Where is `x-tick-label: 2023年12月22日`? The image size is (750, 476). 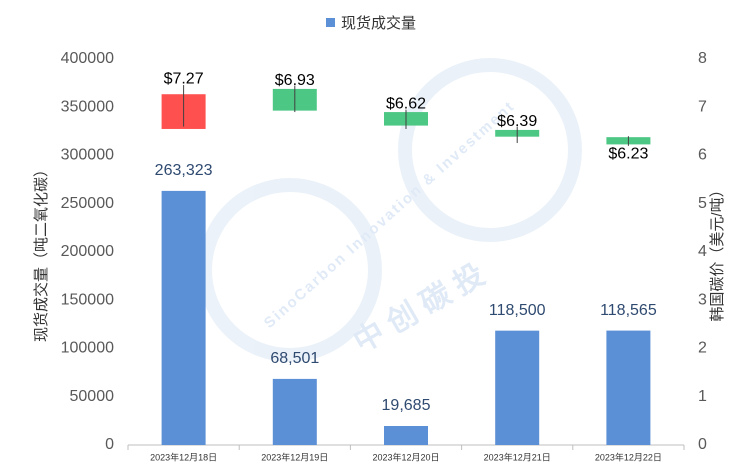
x-tick-label: 2023年12月22日 is located at coordinates (628, 456).